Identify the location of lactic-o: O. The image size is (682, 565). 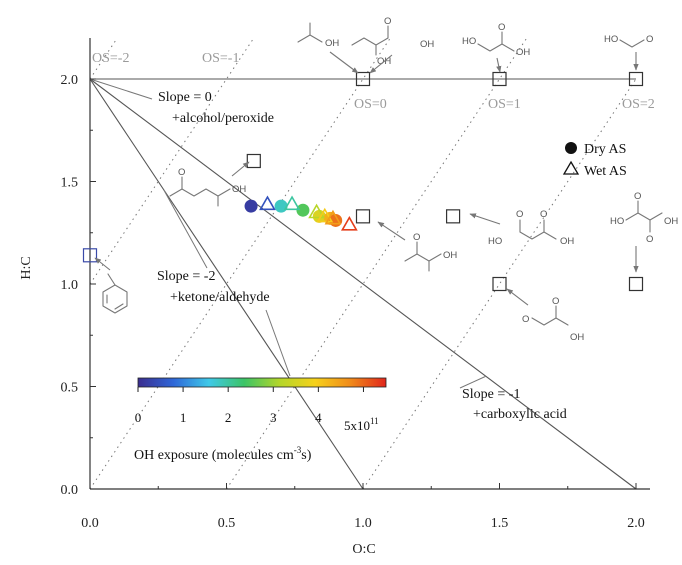
(387, 21).